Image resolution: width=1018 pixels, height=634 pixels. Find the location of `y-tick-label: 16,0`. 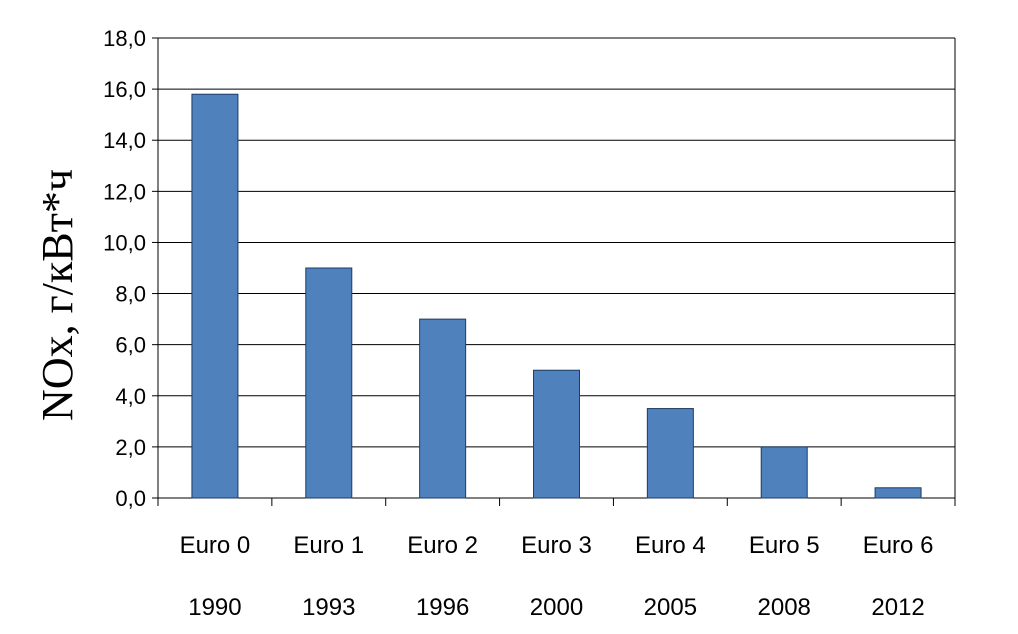

y-tick-label: 16,0 is located at coordinates (124, 89).